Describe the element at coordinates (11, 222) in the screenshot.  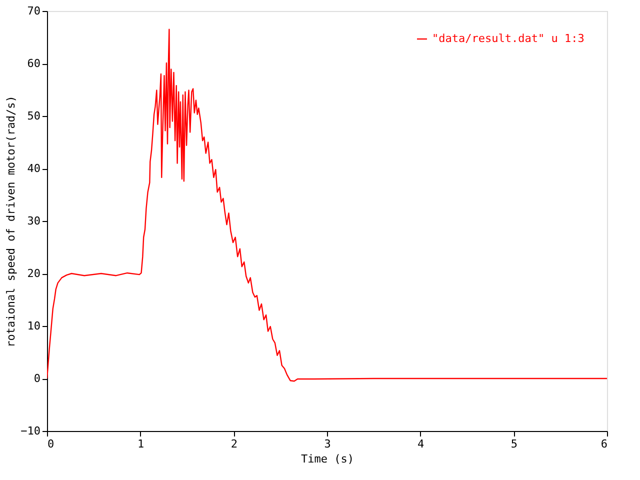
I see `y-axis-title: rotaional speed of driven motor(rad/s)` at that location.